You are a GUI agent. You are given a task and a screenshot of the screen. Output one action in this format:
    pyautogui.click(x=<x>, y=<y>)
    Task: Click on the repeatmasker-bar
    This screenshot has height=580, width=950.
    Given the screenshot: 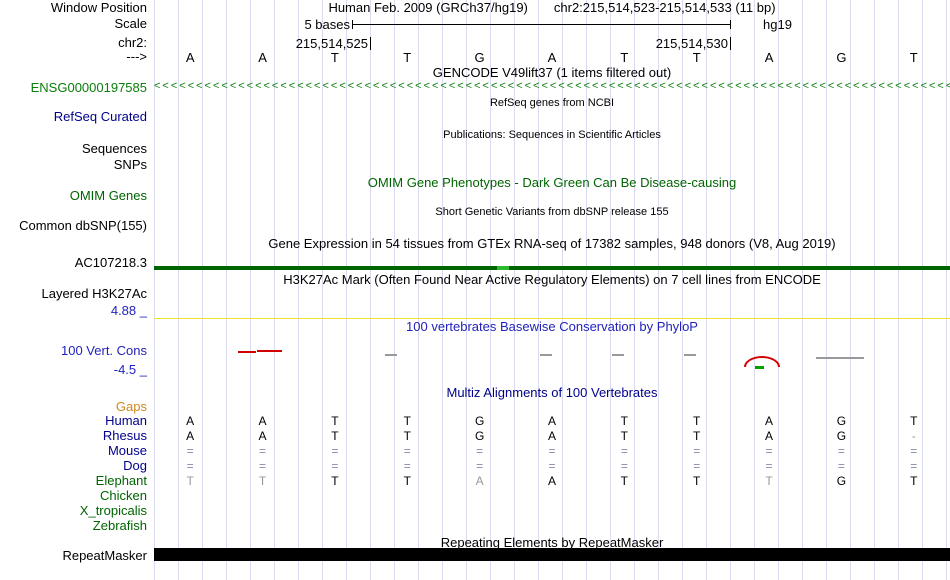 What is the action you would take?
    pyautogui.click(x=552, y=554)
    